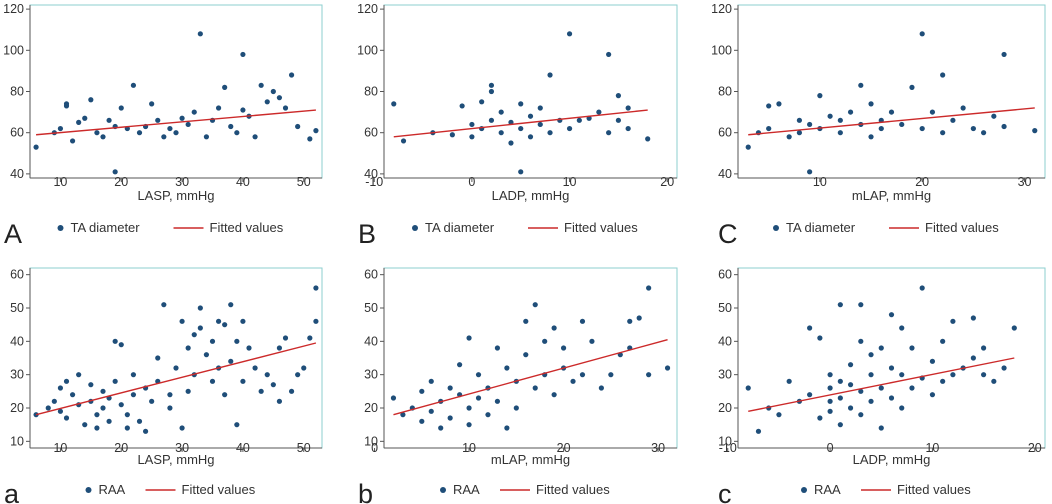  What do you see at coordinates (13, 234) in the screenshot?
I see `panel-letter: A` at bounding box center [13, 234].